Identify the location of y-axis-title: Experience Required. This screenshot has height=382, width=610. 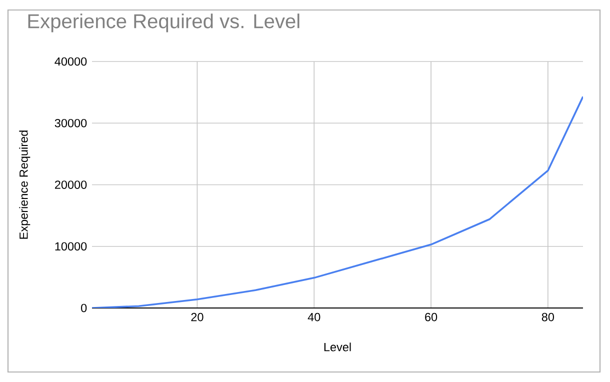
(24, 184).